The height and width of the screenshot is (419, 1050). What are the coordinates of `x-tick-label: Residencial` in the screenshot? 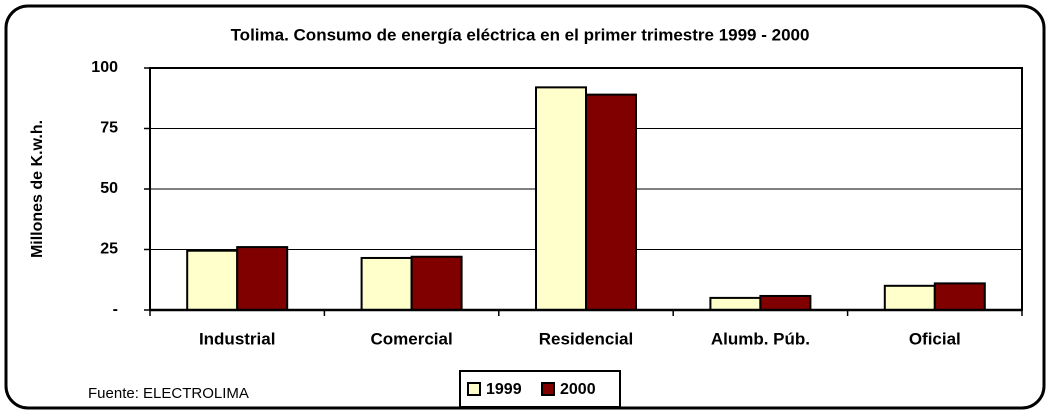 It's located at (586, 338).